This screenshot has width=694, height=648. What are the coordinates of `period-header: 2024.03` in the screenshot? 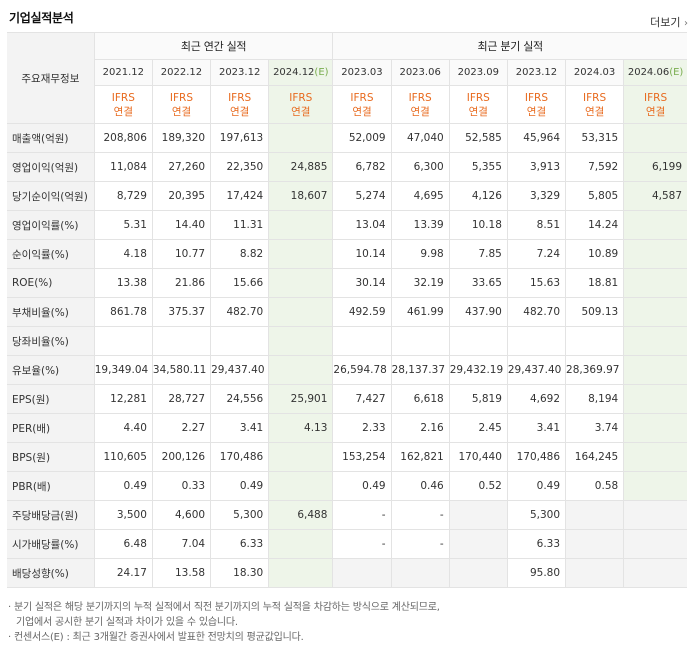 It's located at (595, 72).